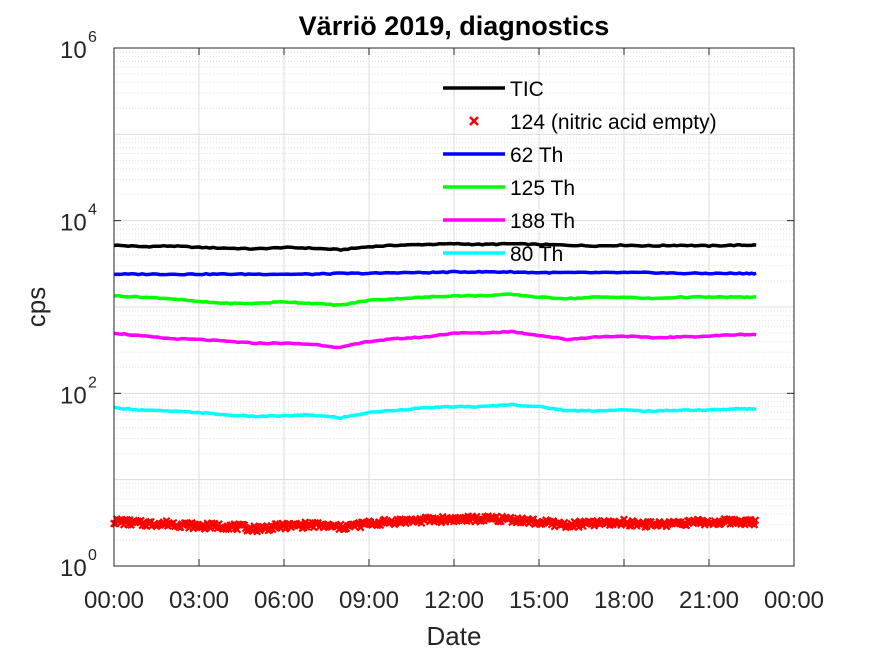 Image resolution: width=875 pixels, height=656 pixels. Describe the element at coordinates (624, 600) in the screenshot. I see `x-tick-label: 18:00` at that location.